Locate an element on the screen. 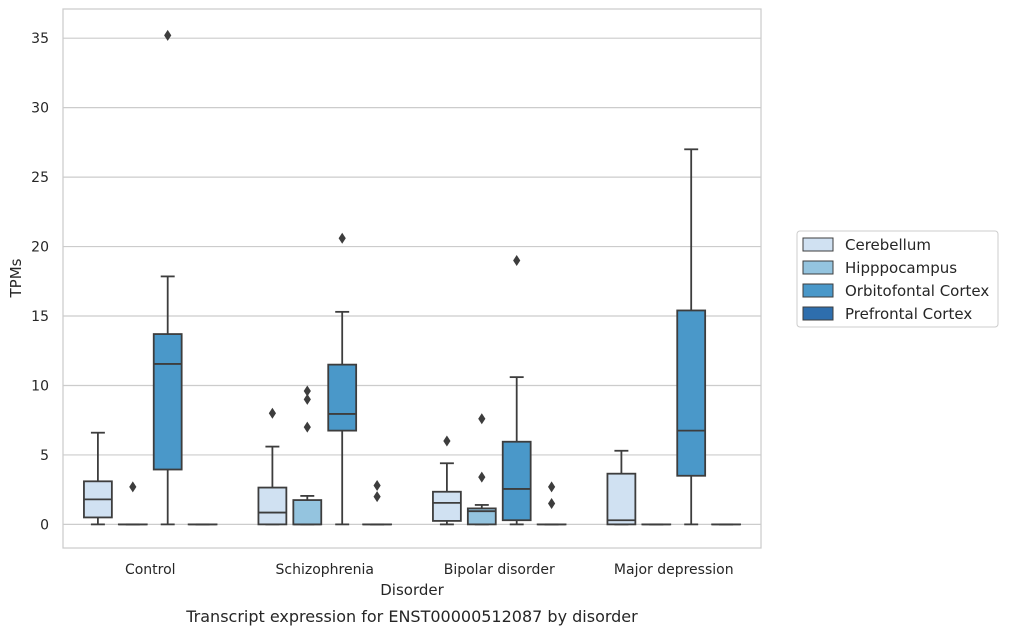  legend-frame is located at coordinates (897, 279).